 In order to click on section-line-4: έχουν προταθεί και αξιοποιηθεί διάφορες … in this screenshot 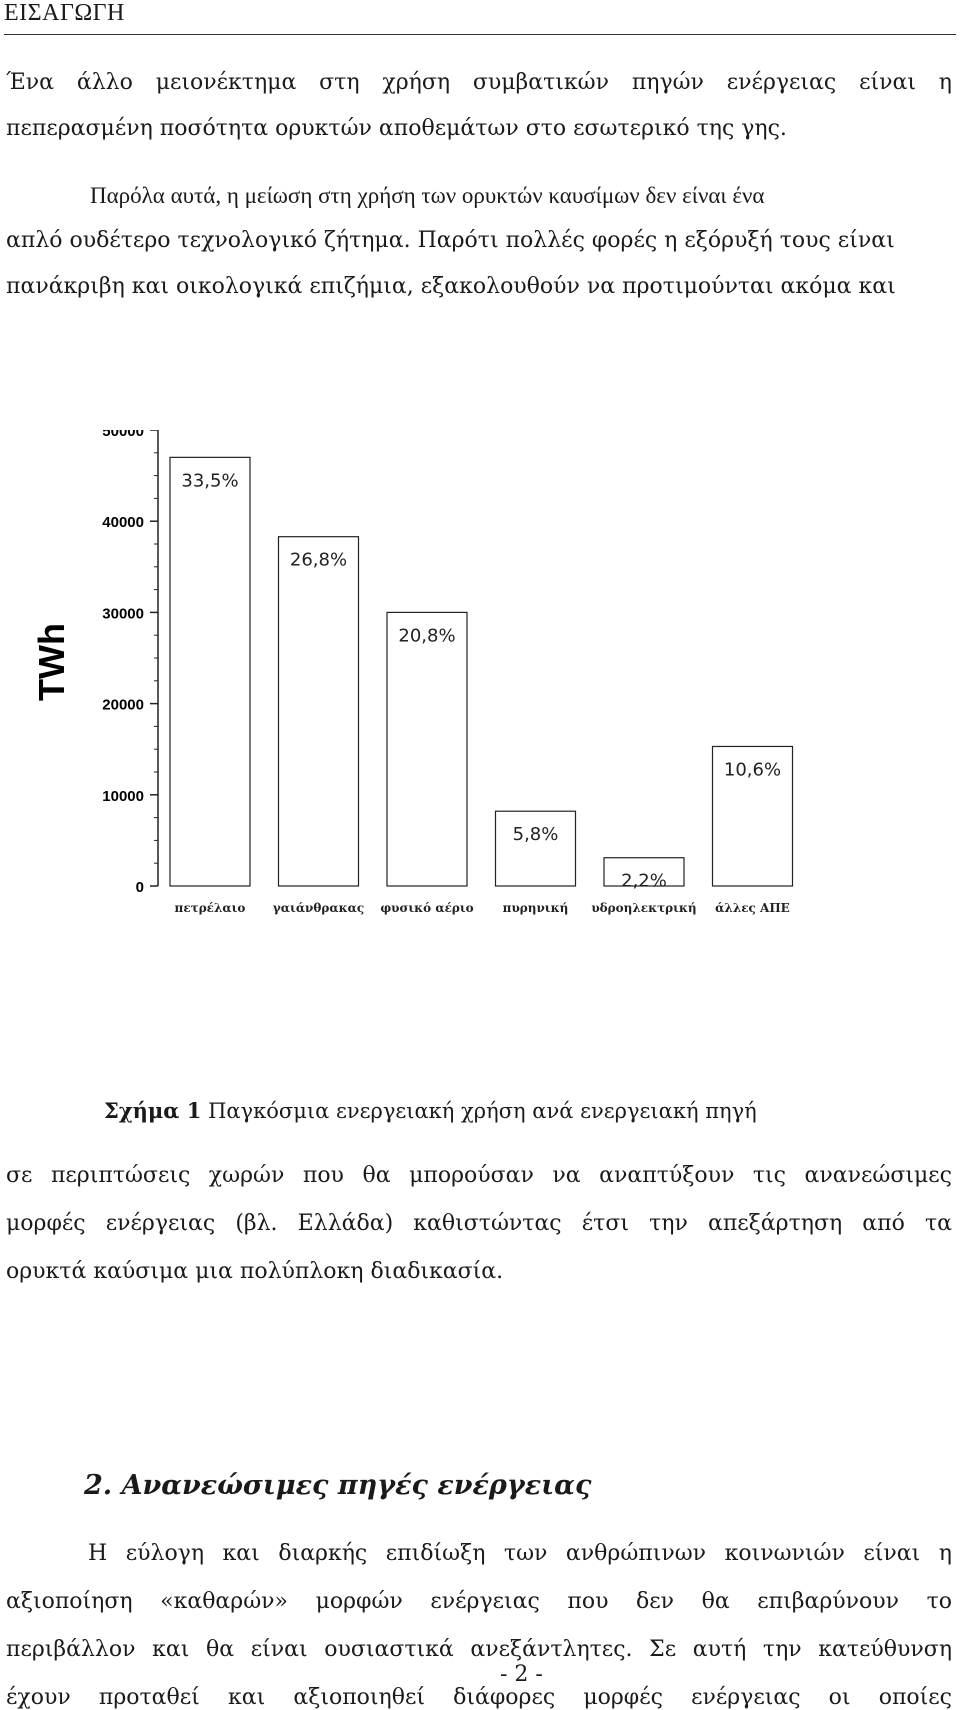, I will do `click(479, 1697)`.